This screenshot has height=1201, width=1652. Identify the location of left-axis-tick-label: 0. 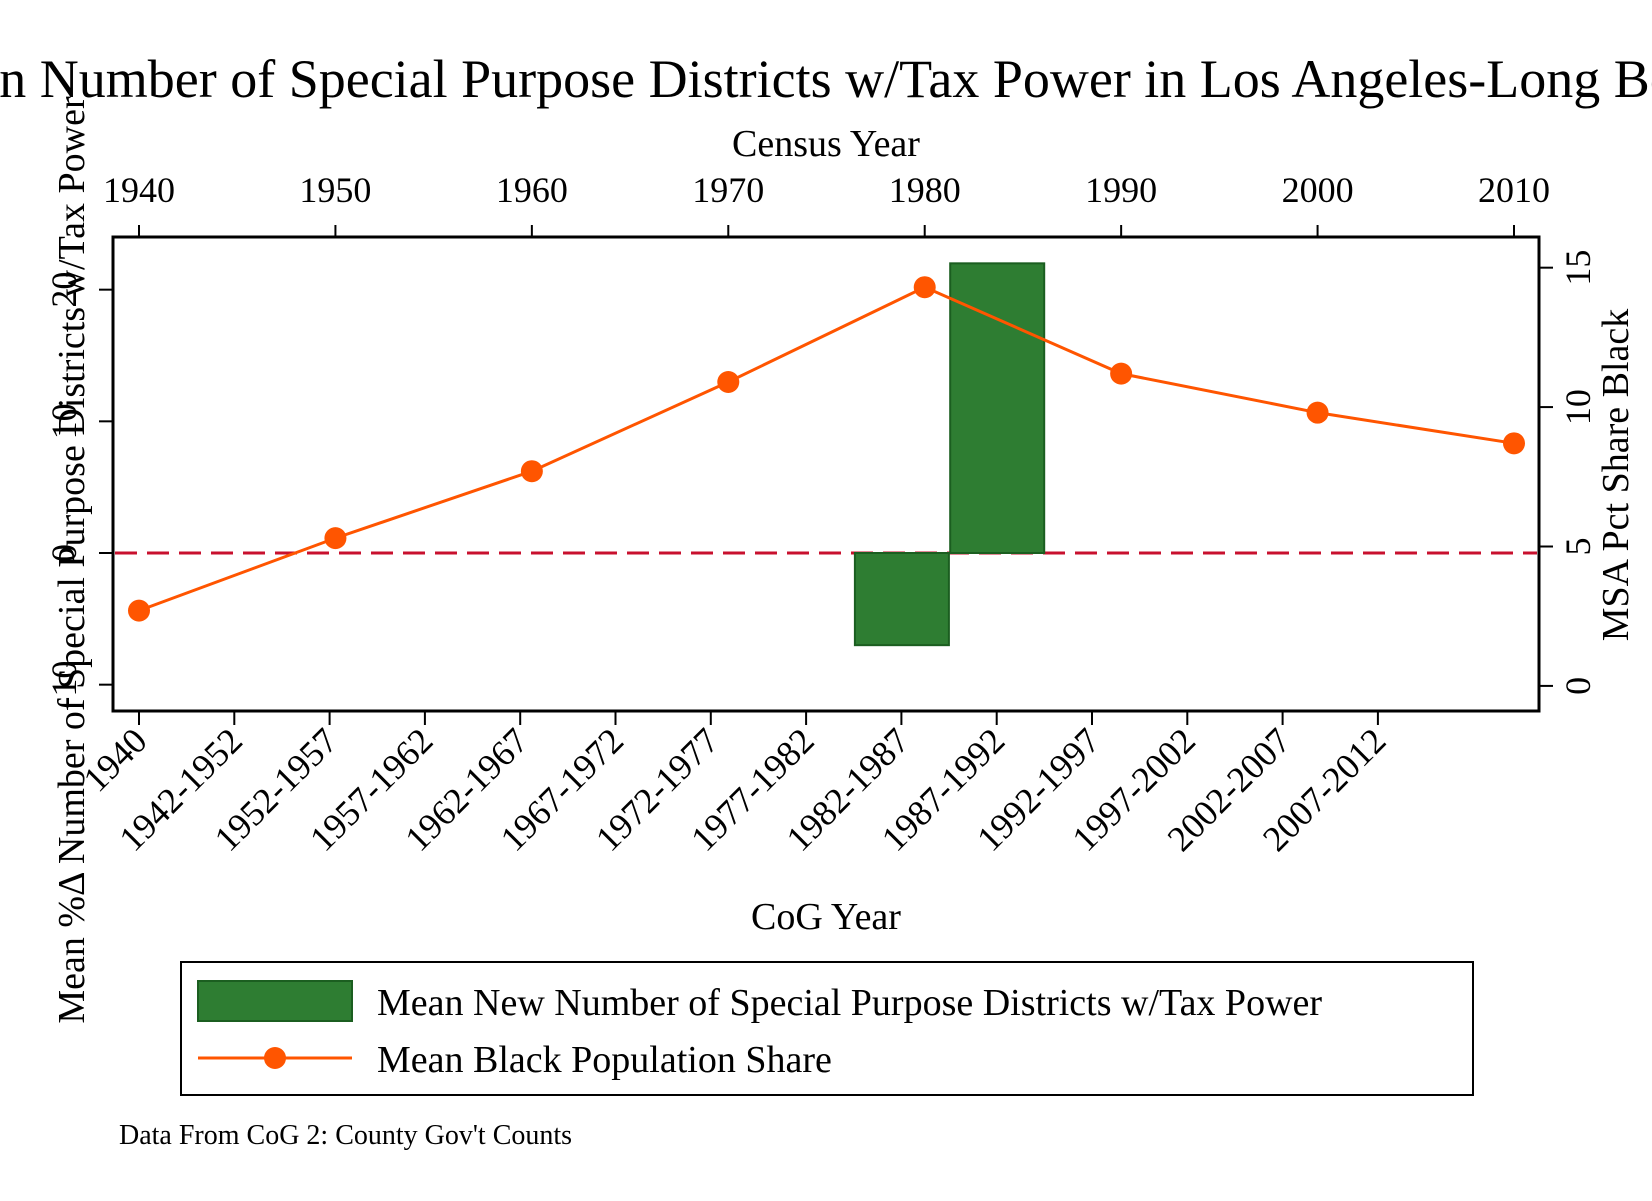
(64, 553).